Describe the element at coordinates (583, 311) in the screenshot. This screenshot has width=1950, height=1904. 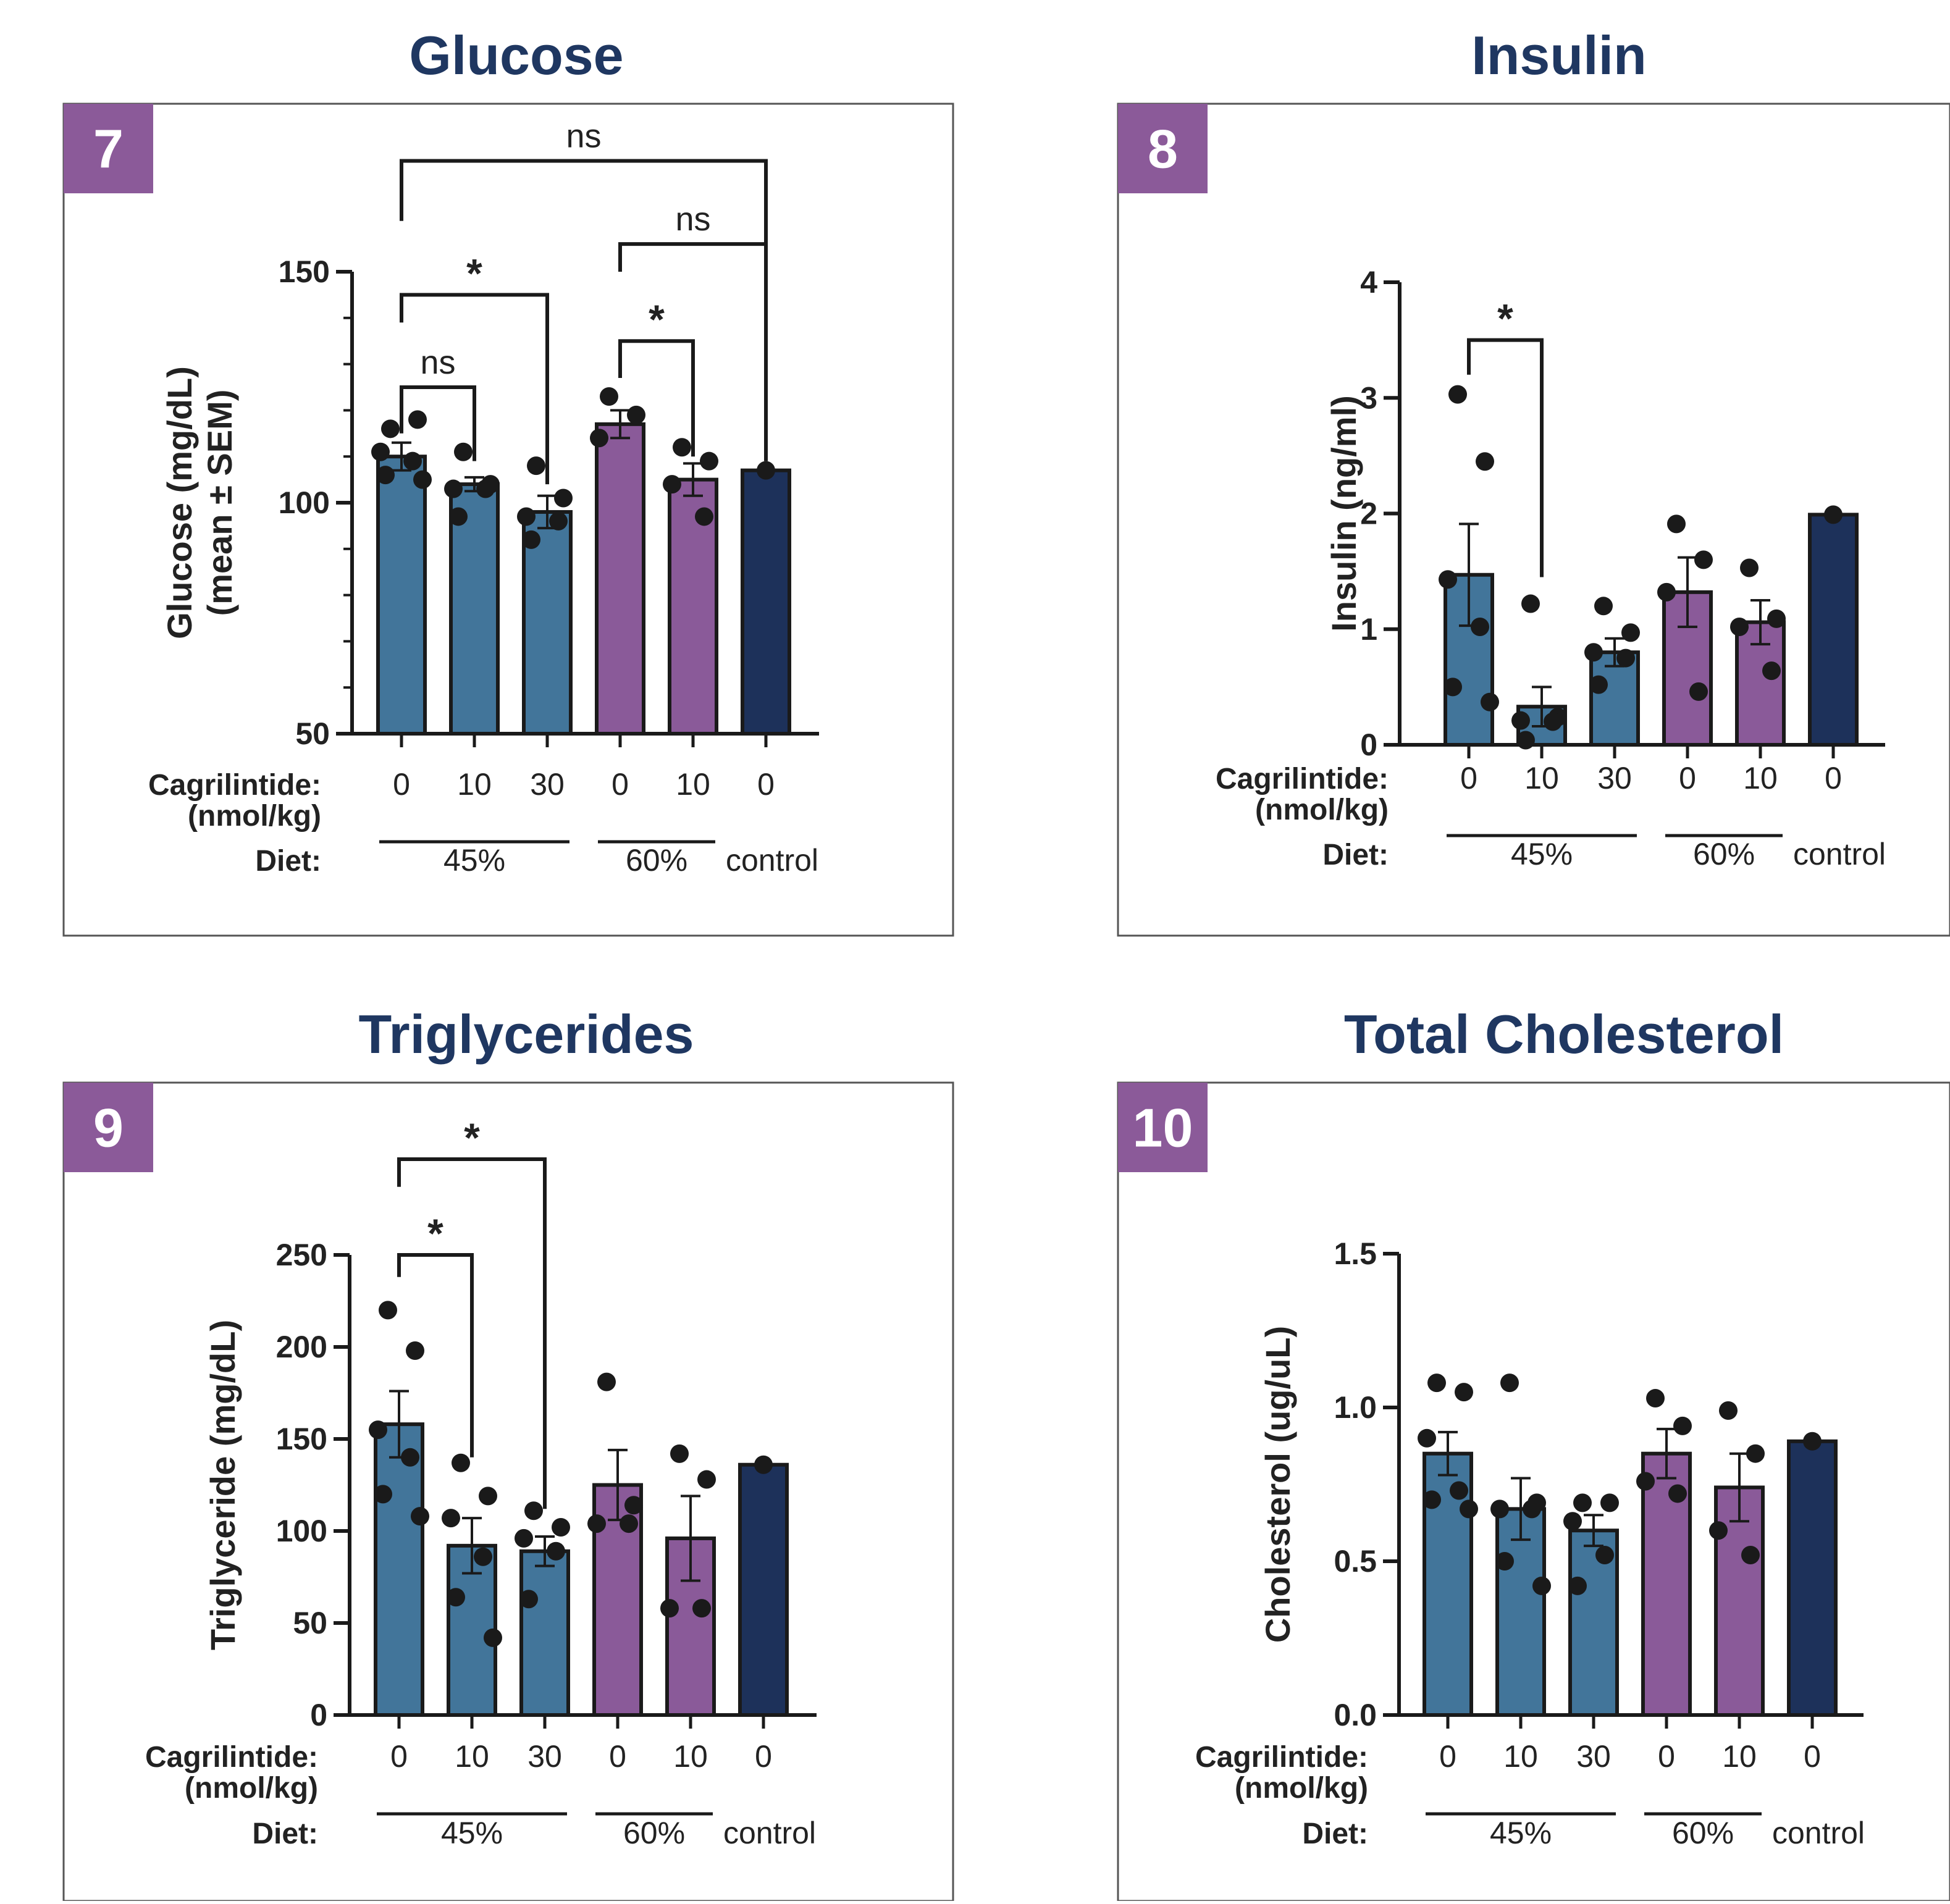
I see `significance-bracket` at that location.